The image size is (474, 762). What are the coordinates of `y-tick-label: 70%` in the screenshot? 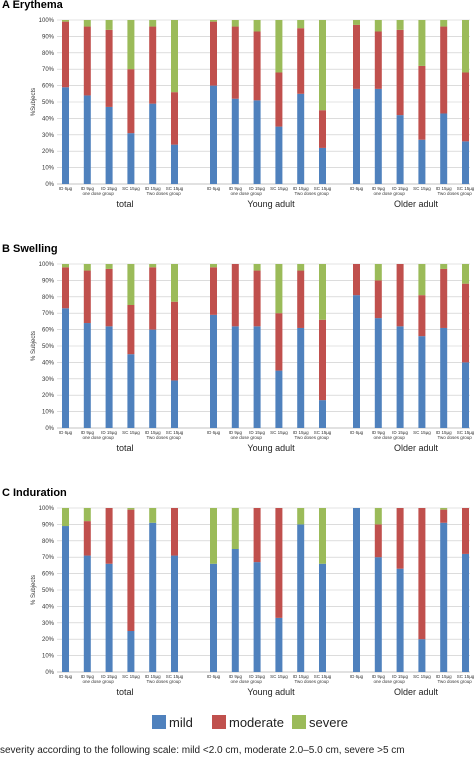 It's located at (48, 314).